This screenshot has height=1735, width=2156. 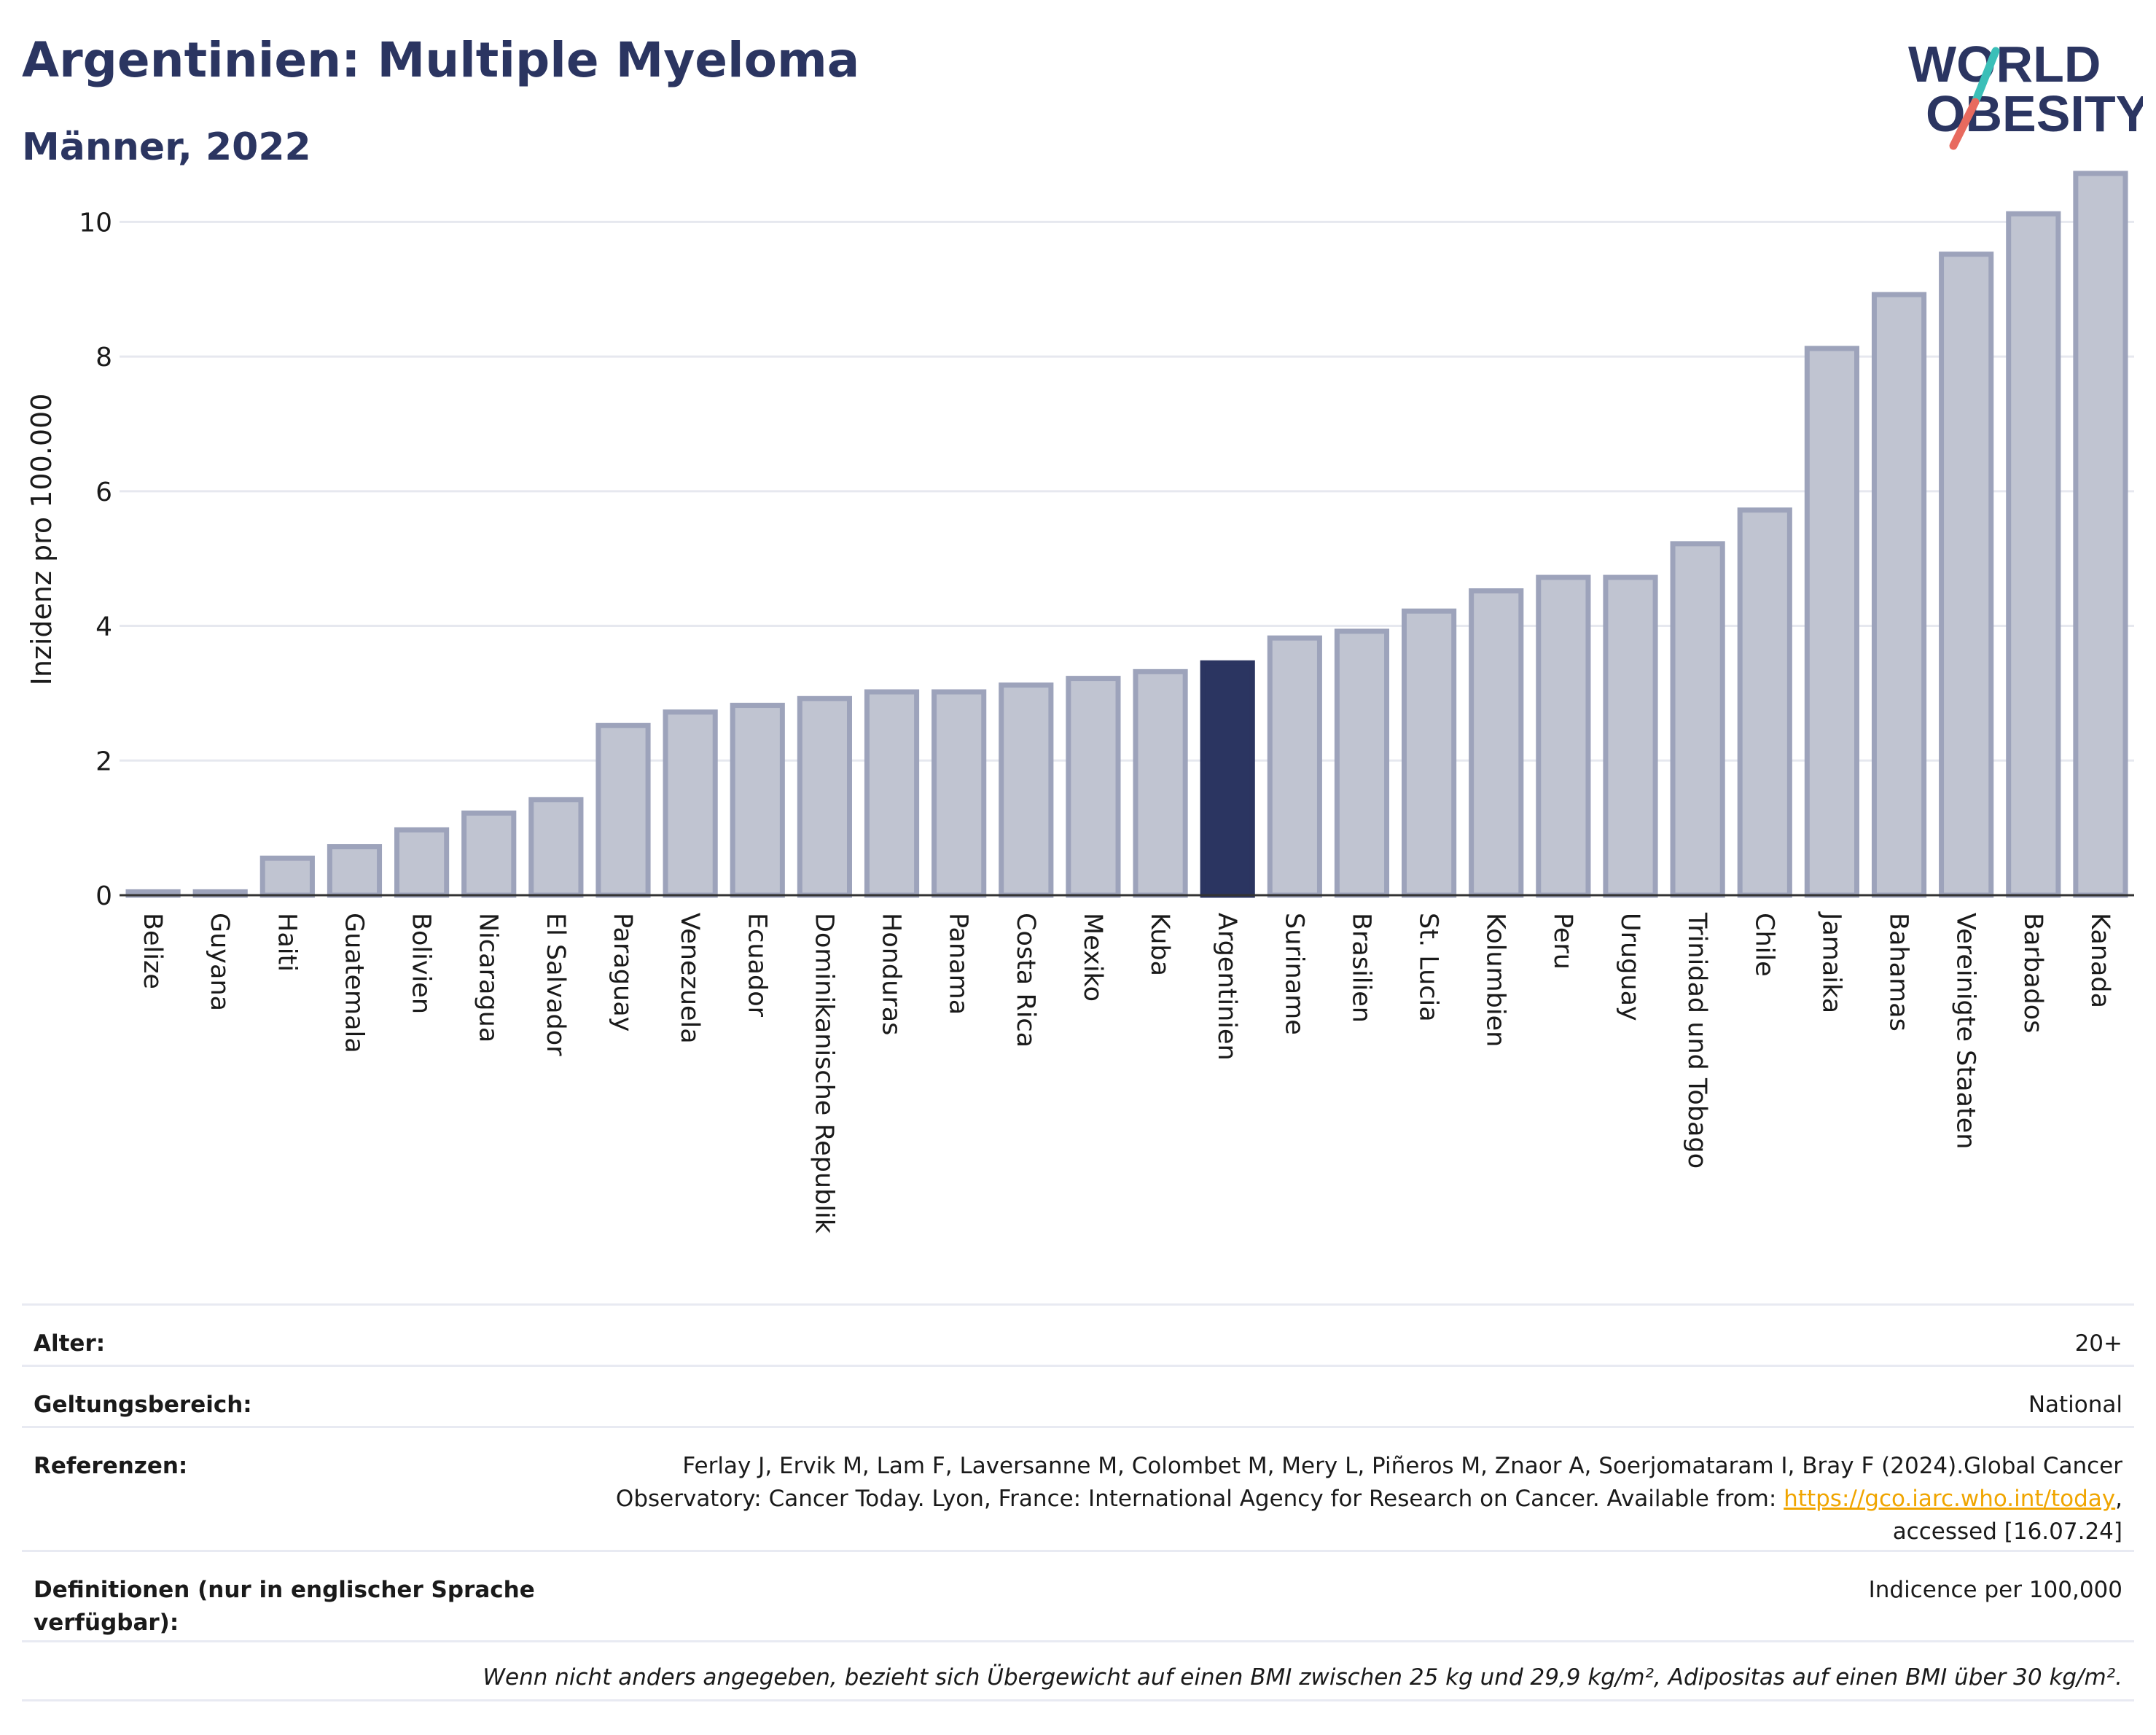 I want to click on bar-vereinigte-staaten, so click(x=1967, y=575).